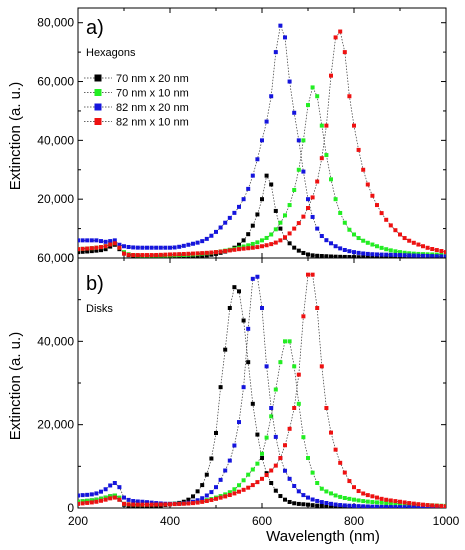 The width and height of the screenshot is (465, 550). What do you see at coordinates (98, 92) in the screenshot?
I see `legend-marker` at bounding box center [98, 92].